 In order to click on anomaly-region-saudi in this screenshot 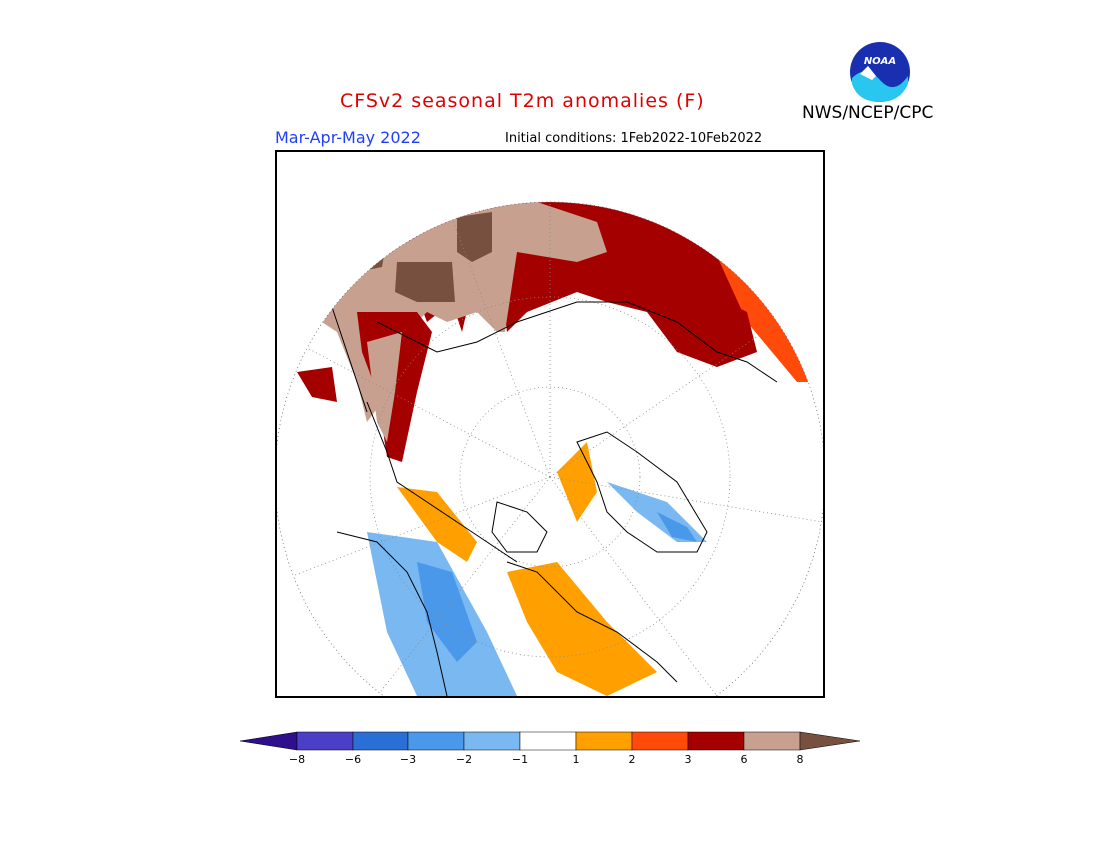, I will do `click(317, 384)`.